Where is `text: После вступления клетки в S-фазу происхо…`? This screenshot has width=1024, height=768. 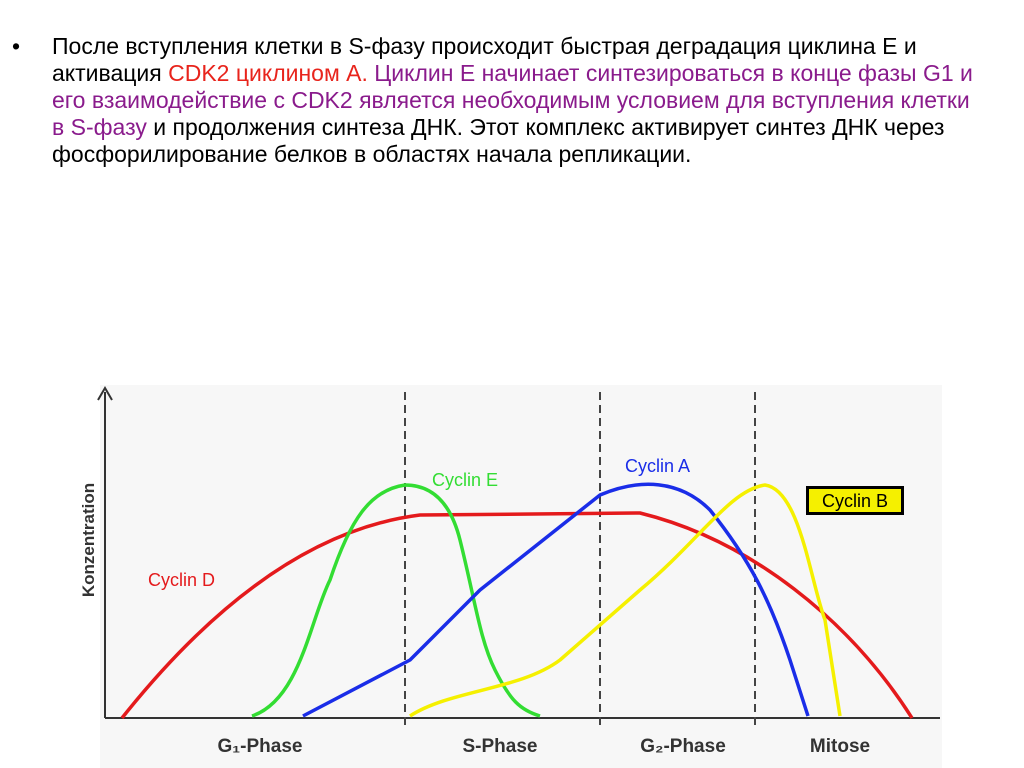
text: После вступления клетки в S-фазу происхо… is located at coordinates (484, 59).